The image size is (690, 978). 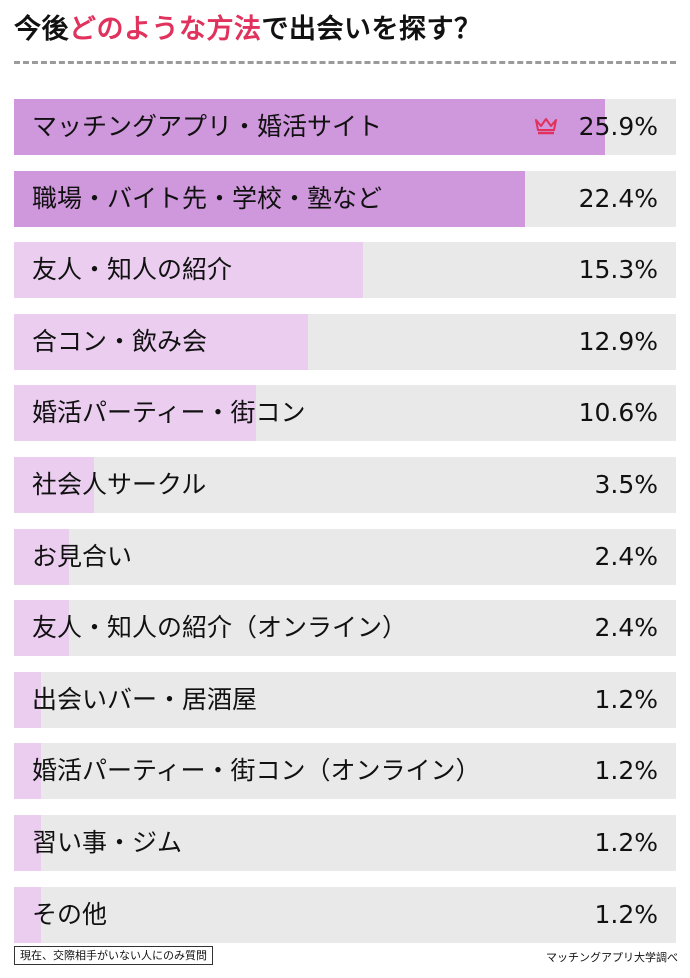 I want to click on category-label: 出会いバー・居酒屋, so click(x=145, y=699).